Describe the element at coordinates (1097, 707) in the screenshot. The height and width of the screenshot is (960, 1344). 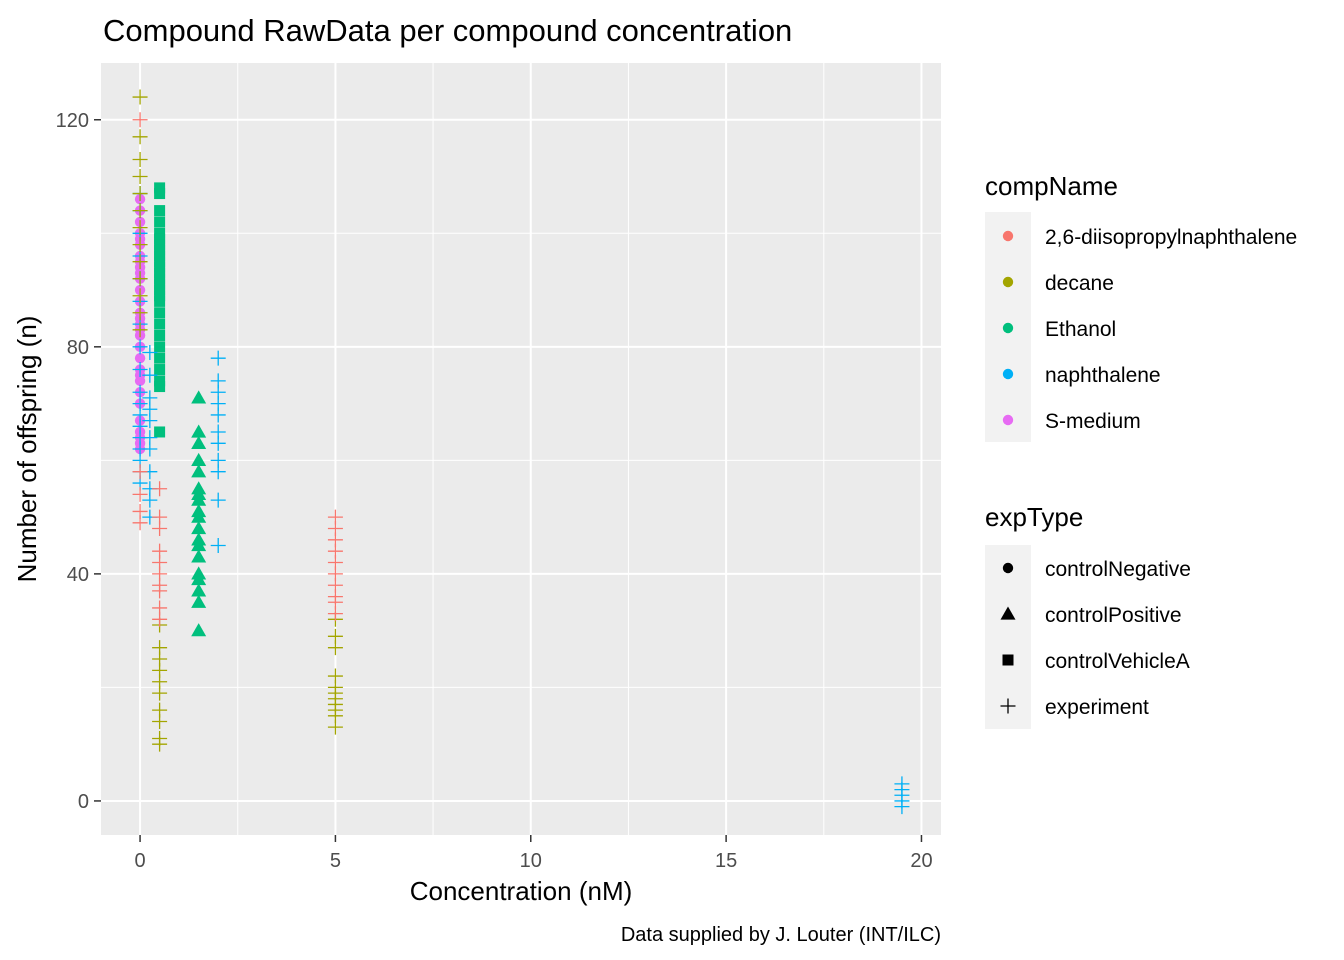
I see `legend-exptype-label: experiment` at that location.